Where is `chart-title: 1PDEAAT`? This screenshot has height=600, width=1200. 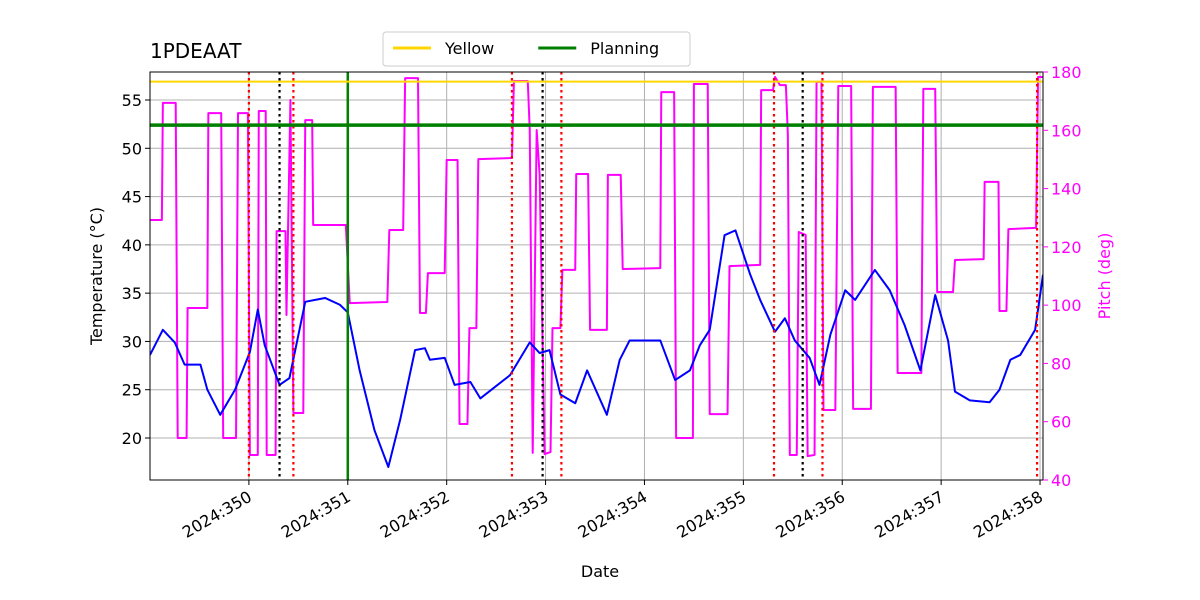 chart-title: 1PDEAAT is located at coordinates (196, 51).